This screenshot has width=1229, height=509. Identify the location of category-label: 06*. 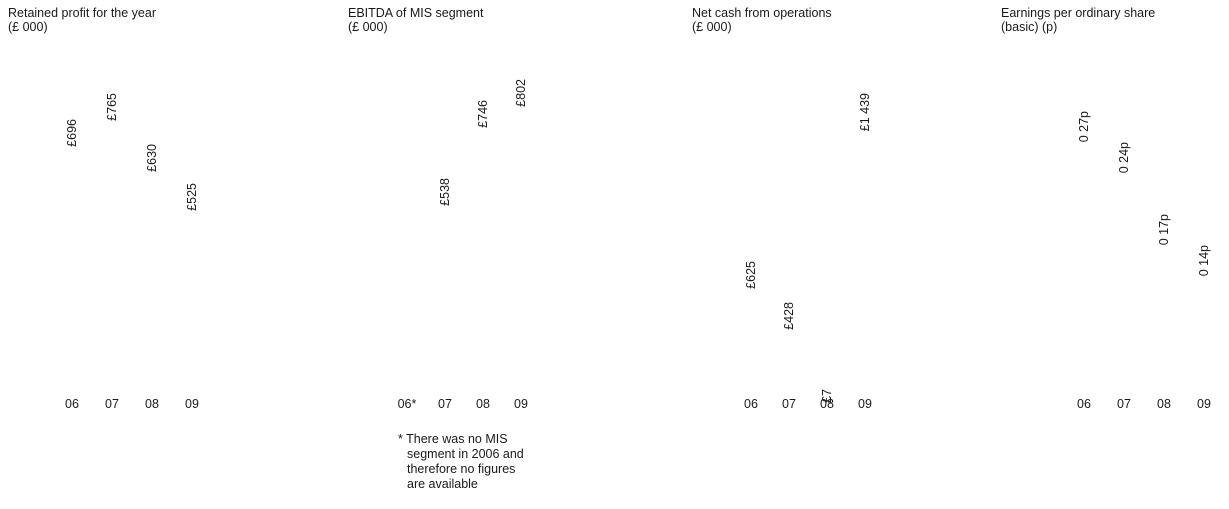
(407, 404).